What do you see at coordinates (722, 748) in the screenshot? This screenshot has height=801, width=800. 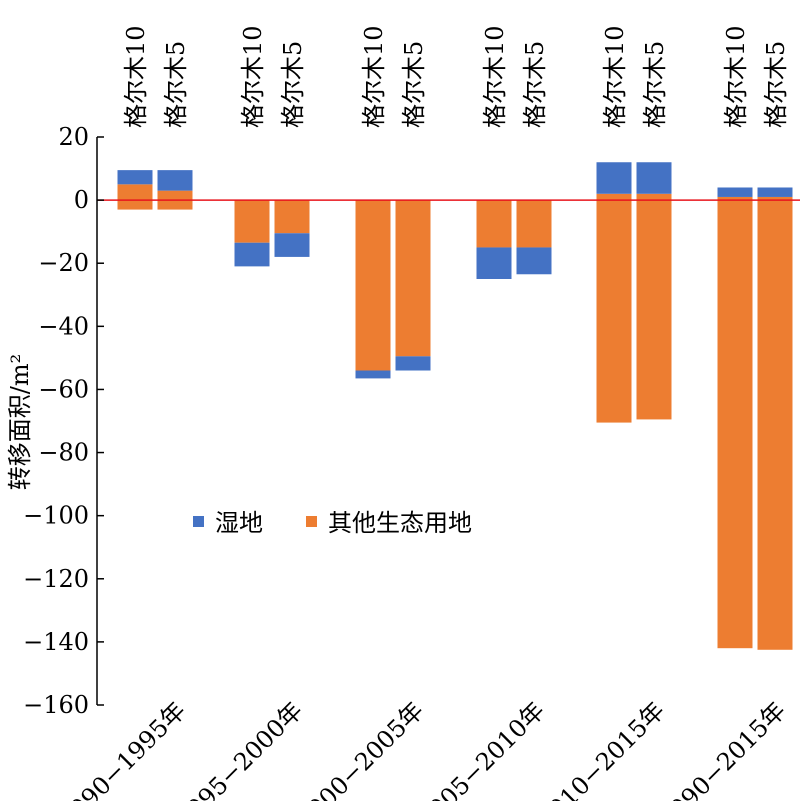 I see `category-label: 1990−2015年` at bounding box center [722, 748].